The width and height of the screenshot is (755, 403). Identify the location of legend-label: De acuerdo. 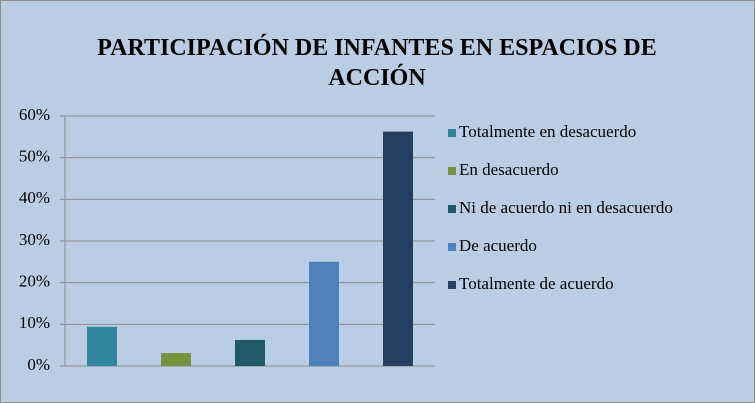
(498, 245).